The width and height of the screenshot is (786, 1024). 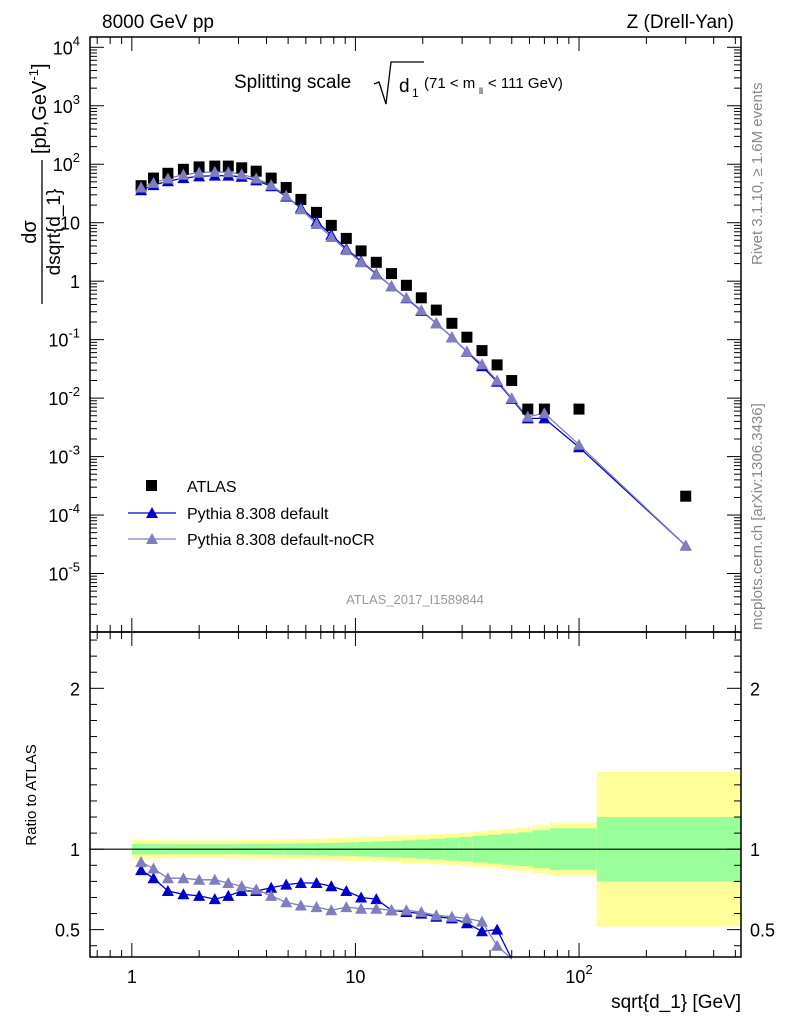 What do you see at coordinates (757, 516) in the screenshot?
I see `mcplots-note: mcplots.cern.ch [arXiv:1306.3436]` at bounding box center [757, 516].